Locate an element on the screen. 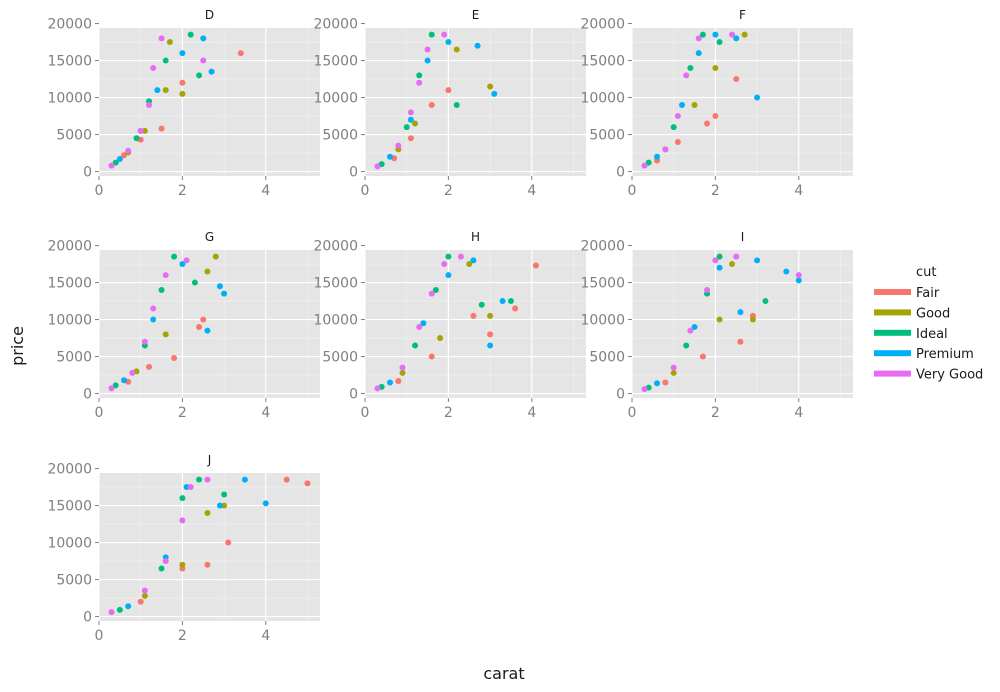 The image size is (1000, 692). y-tick-label: 15000 is located at coordinates (69, 507).